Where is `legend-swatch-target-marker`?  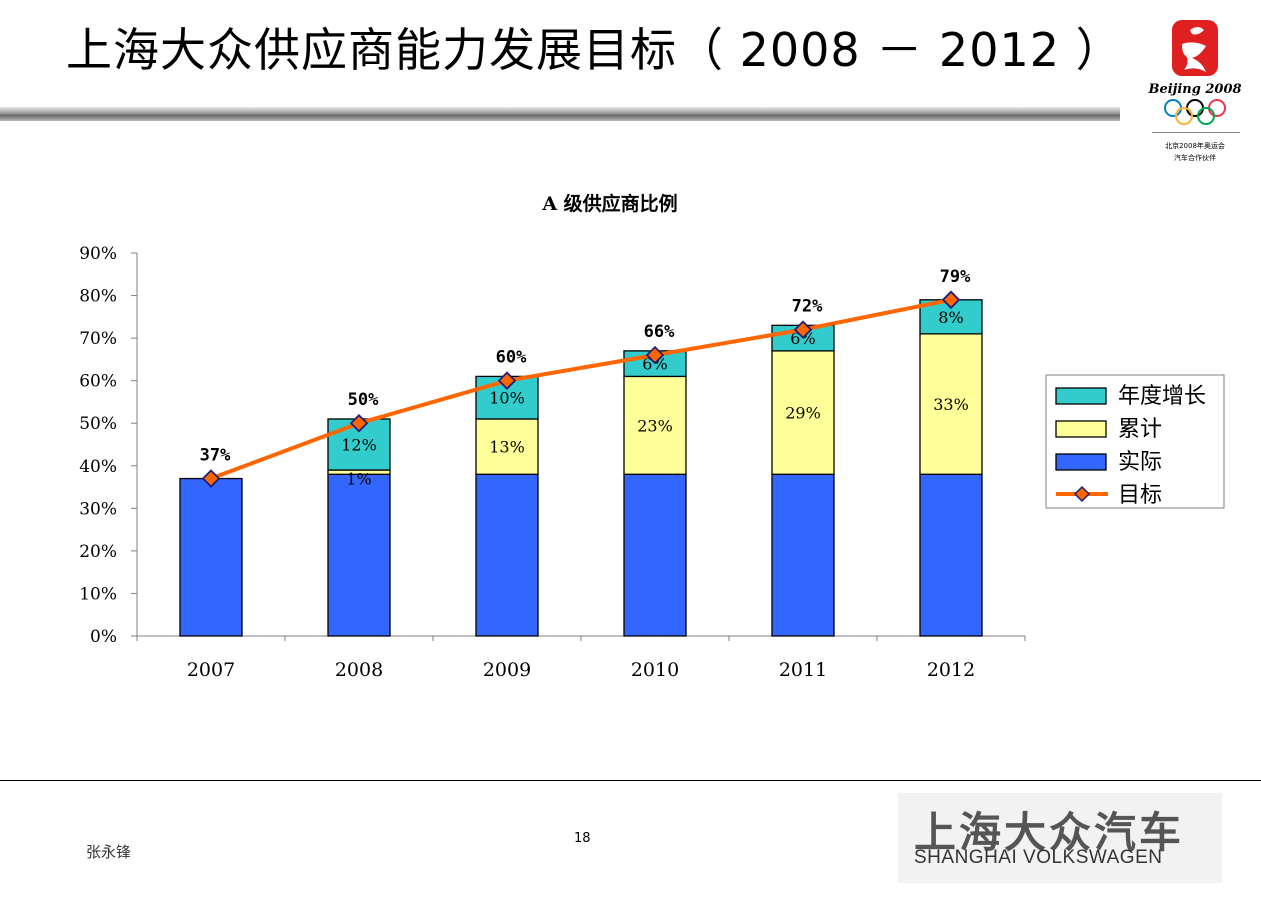
legend-swatch-target-marker is located at coordinates (1082, 494).